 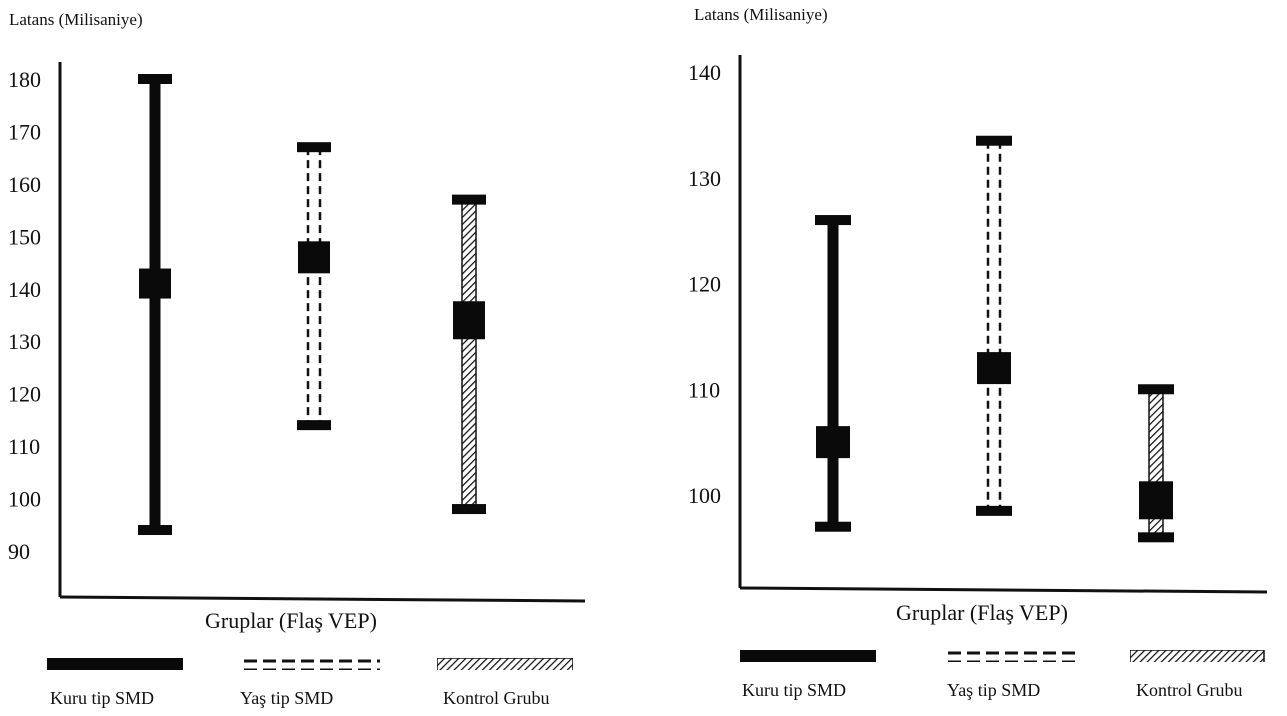 What do you see at coordinates (24, 184) in the screenshot?
I see `y-tick-label: 160` at bounding box center [24, 184].